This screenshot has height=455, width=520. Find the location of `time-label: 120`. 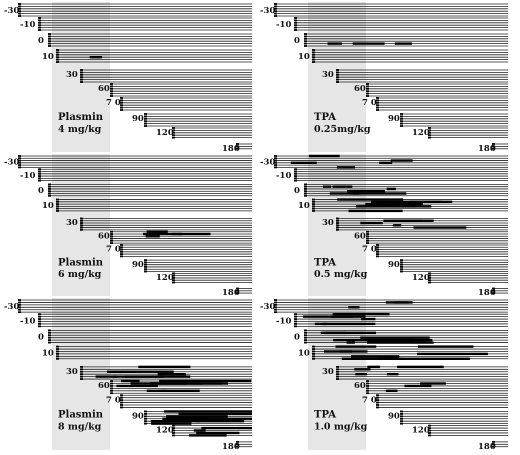

time-label: 120 is located at coordinates (165, 278).